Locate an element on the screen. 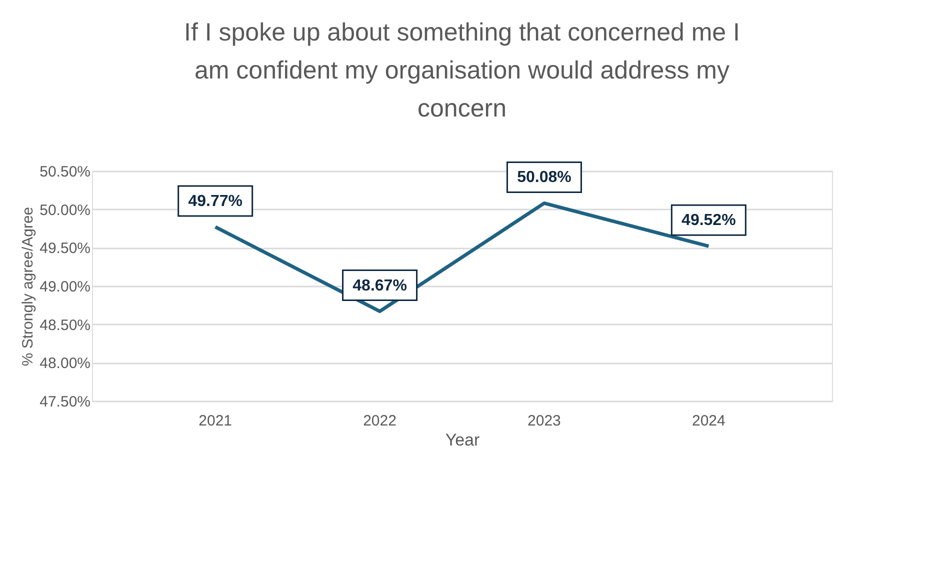 Image resolution: width=952 pixels, height=579 pixels. text: 49.52% is located at coordinates (709, 221).